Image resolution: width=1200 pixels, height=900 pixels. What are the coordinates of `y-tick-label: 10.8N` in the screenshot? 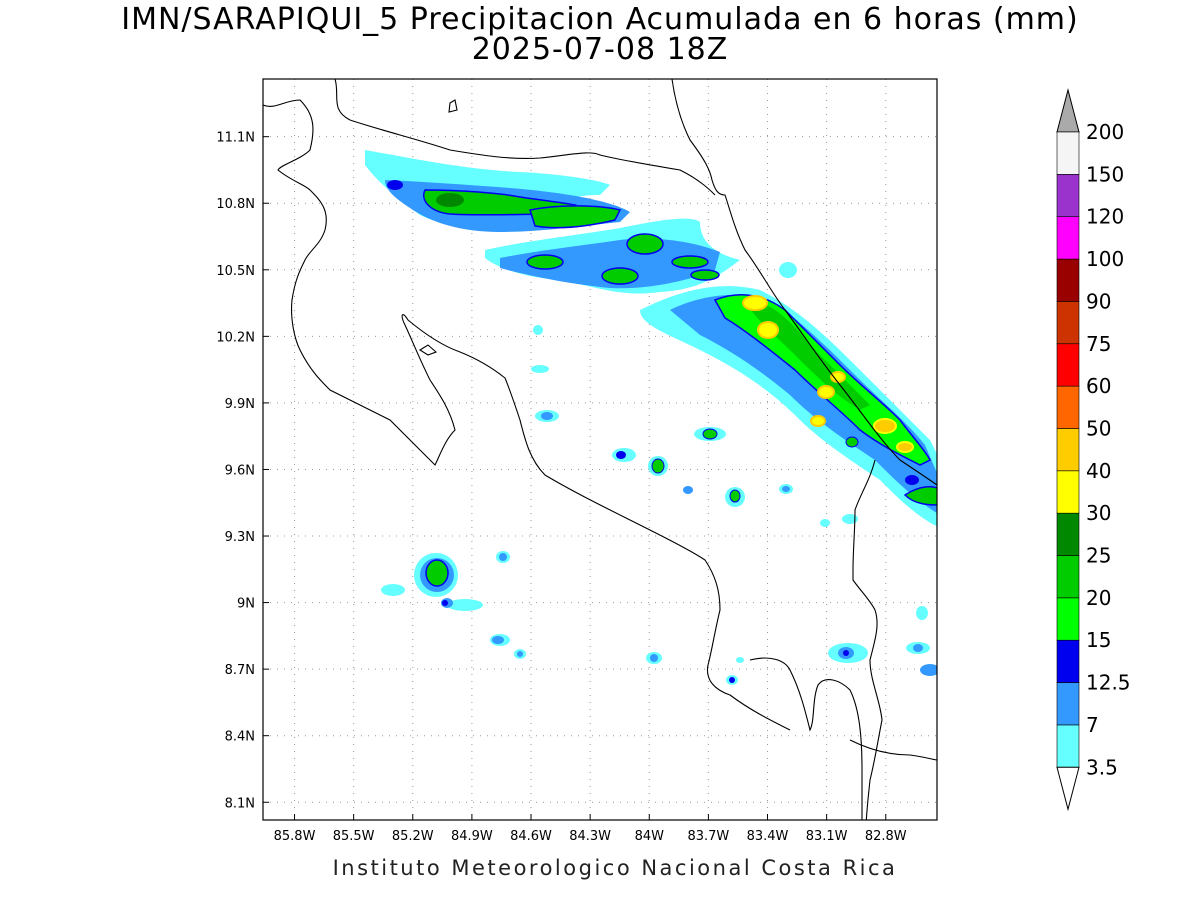 It's located at (235, 204).